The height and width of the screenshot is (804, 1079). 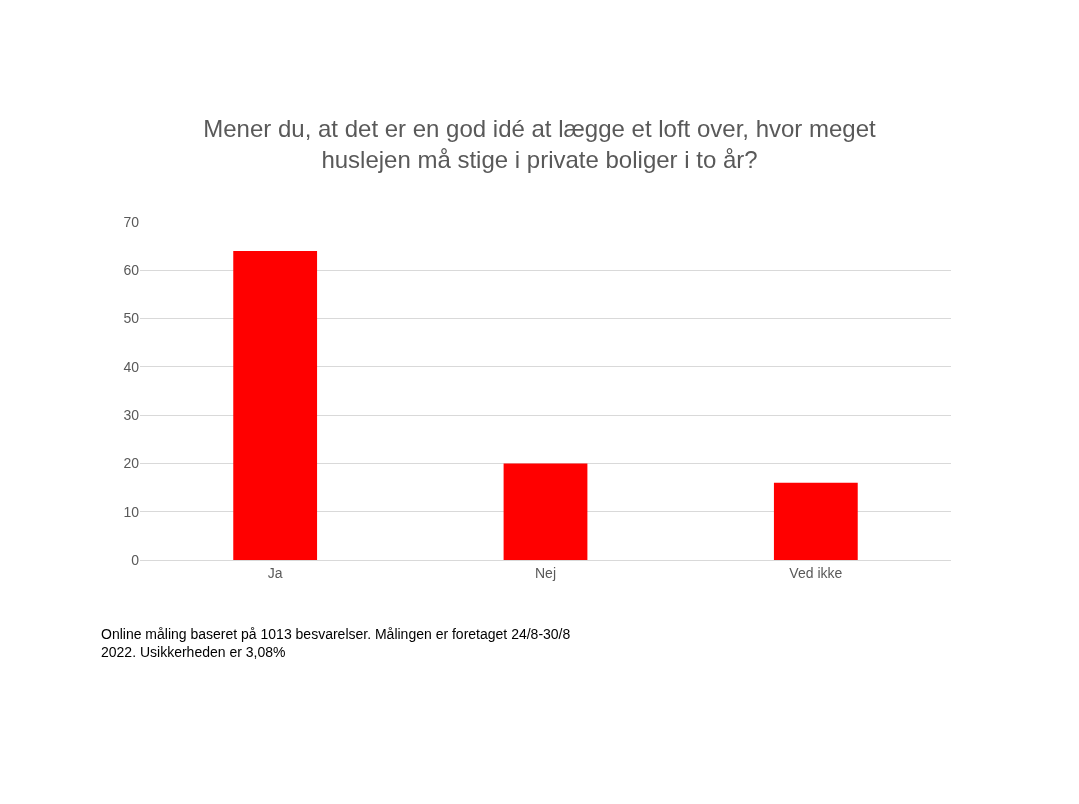 What do you see at coordinates (131, 463) in the screenshot?
I see `y-tick-label: 20` at bounding box center [131, 463].